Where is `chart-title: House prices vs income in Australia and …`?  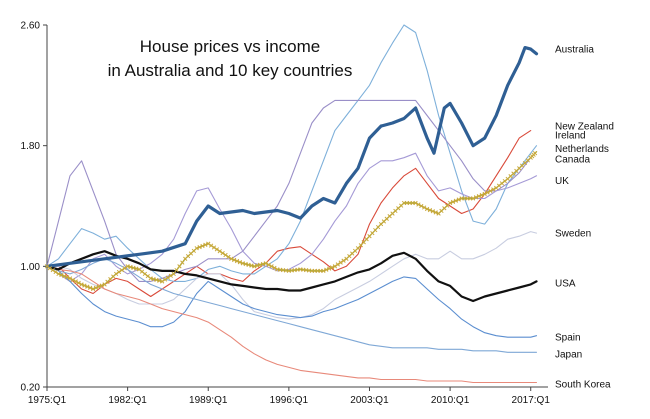
chart-title: House prices vs income in Australia and … is located at coordinates (230, 58).